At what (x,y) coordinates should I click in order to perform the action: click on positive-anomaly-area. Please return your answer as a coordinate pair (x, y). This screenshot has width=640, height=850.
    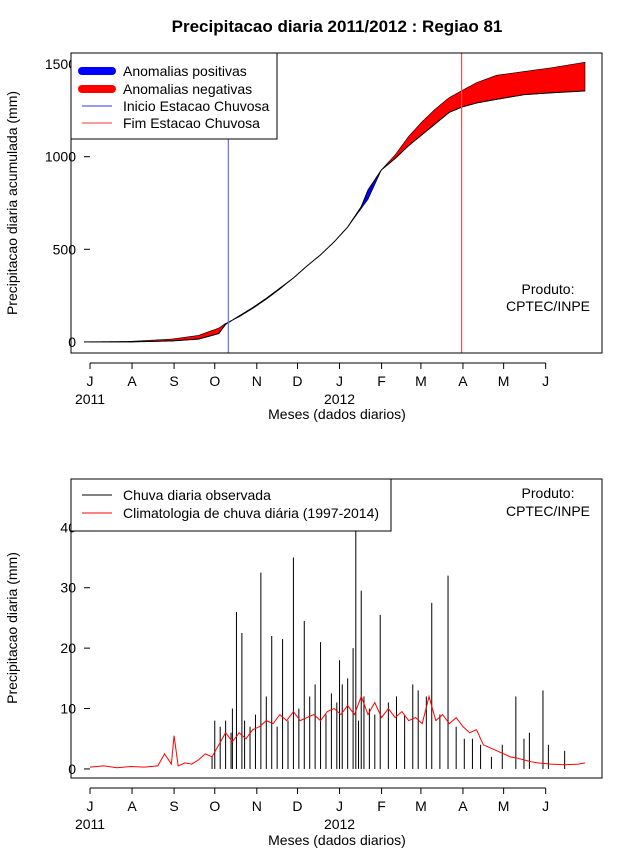
    Looking at the image, I should click on (306, 245).